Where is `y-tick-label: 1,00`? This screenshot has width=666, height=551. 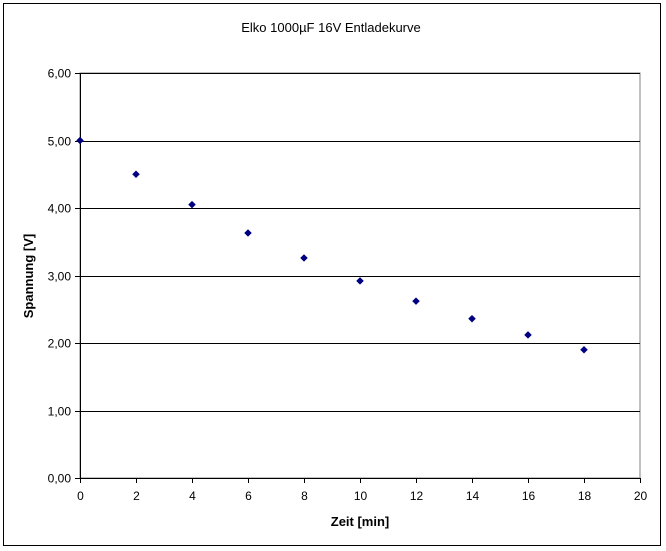 y-tick-label: 1,00 is located at coordinates (60, 412).